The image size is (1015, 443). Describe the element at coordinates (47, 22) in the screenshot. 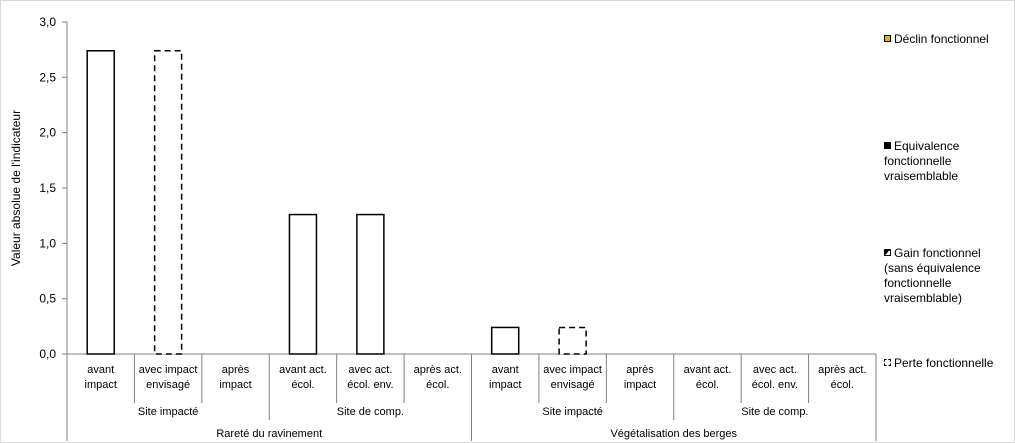

I see `y-tick-label: 3,0` at that location.